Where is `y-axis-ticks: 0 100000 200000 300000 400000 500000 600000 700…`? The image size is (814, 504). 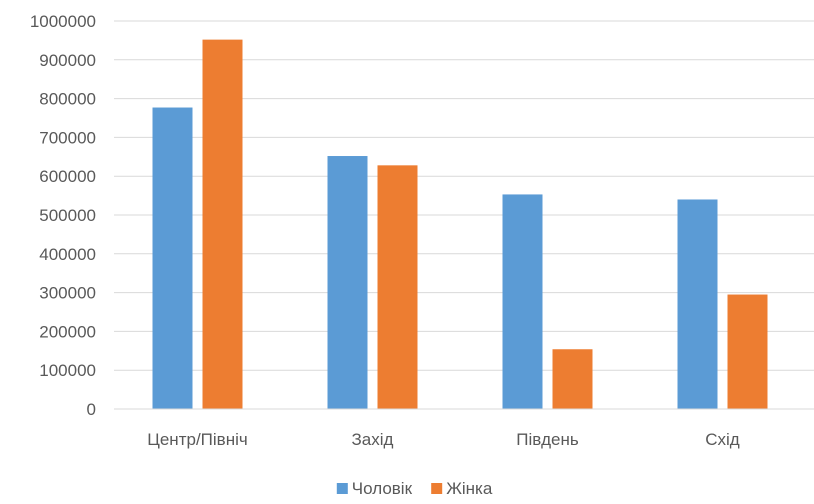
y-axis-ticks: 0 100000 200000 300000 400000 500000 600000 700… is located at coordinates (63, 215).